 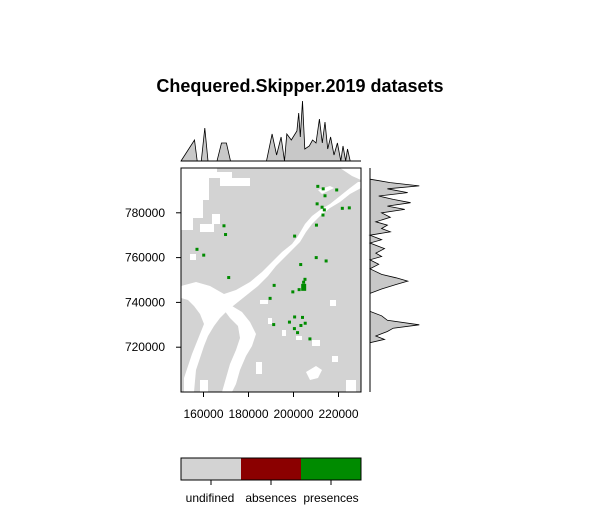 What do you see at coordinates (145, 347) in the screenshot?
I see `y-tick-label: 720000` at bounding box center [145, 347].